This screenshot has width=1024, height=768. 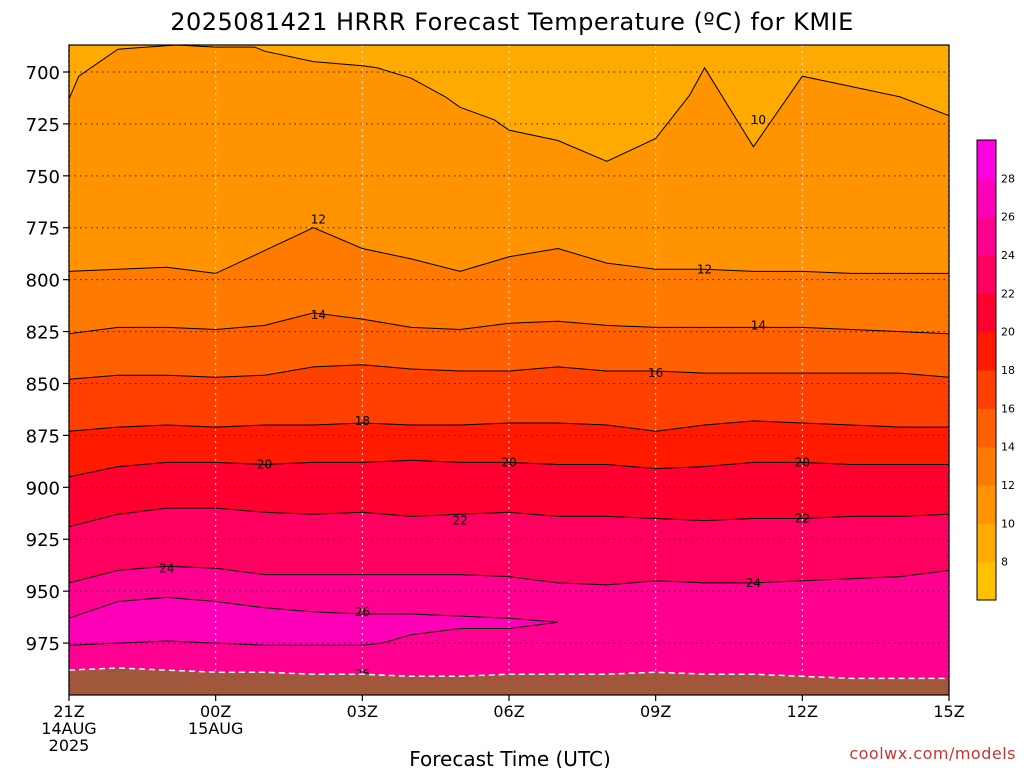 What do you see at coordinates (318, 219) in the screenshot?
I see `contour-label-12-0: 12` at bounding box center [318, 219].